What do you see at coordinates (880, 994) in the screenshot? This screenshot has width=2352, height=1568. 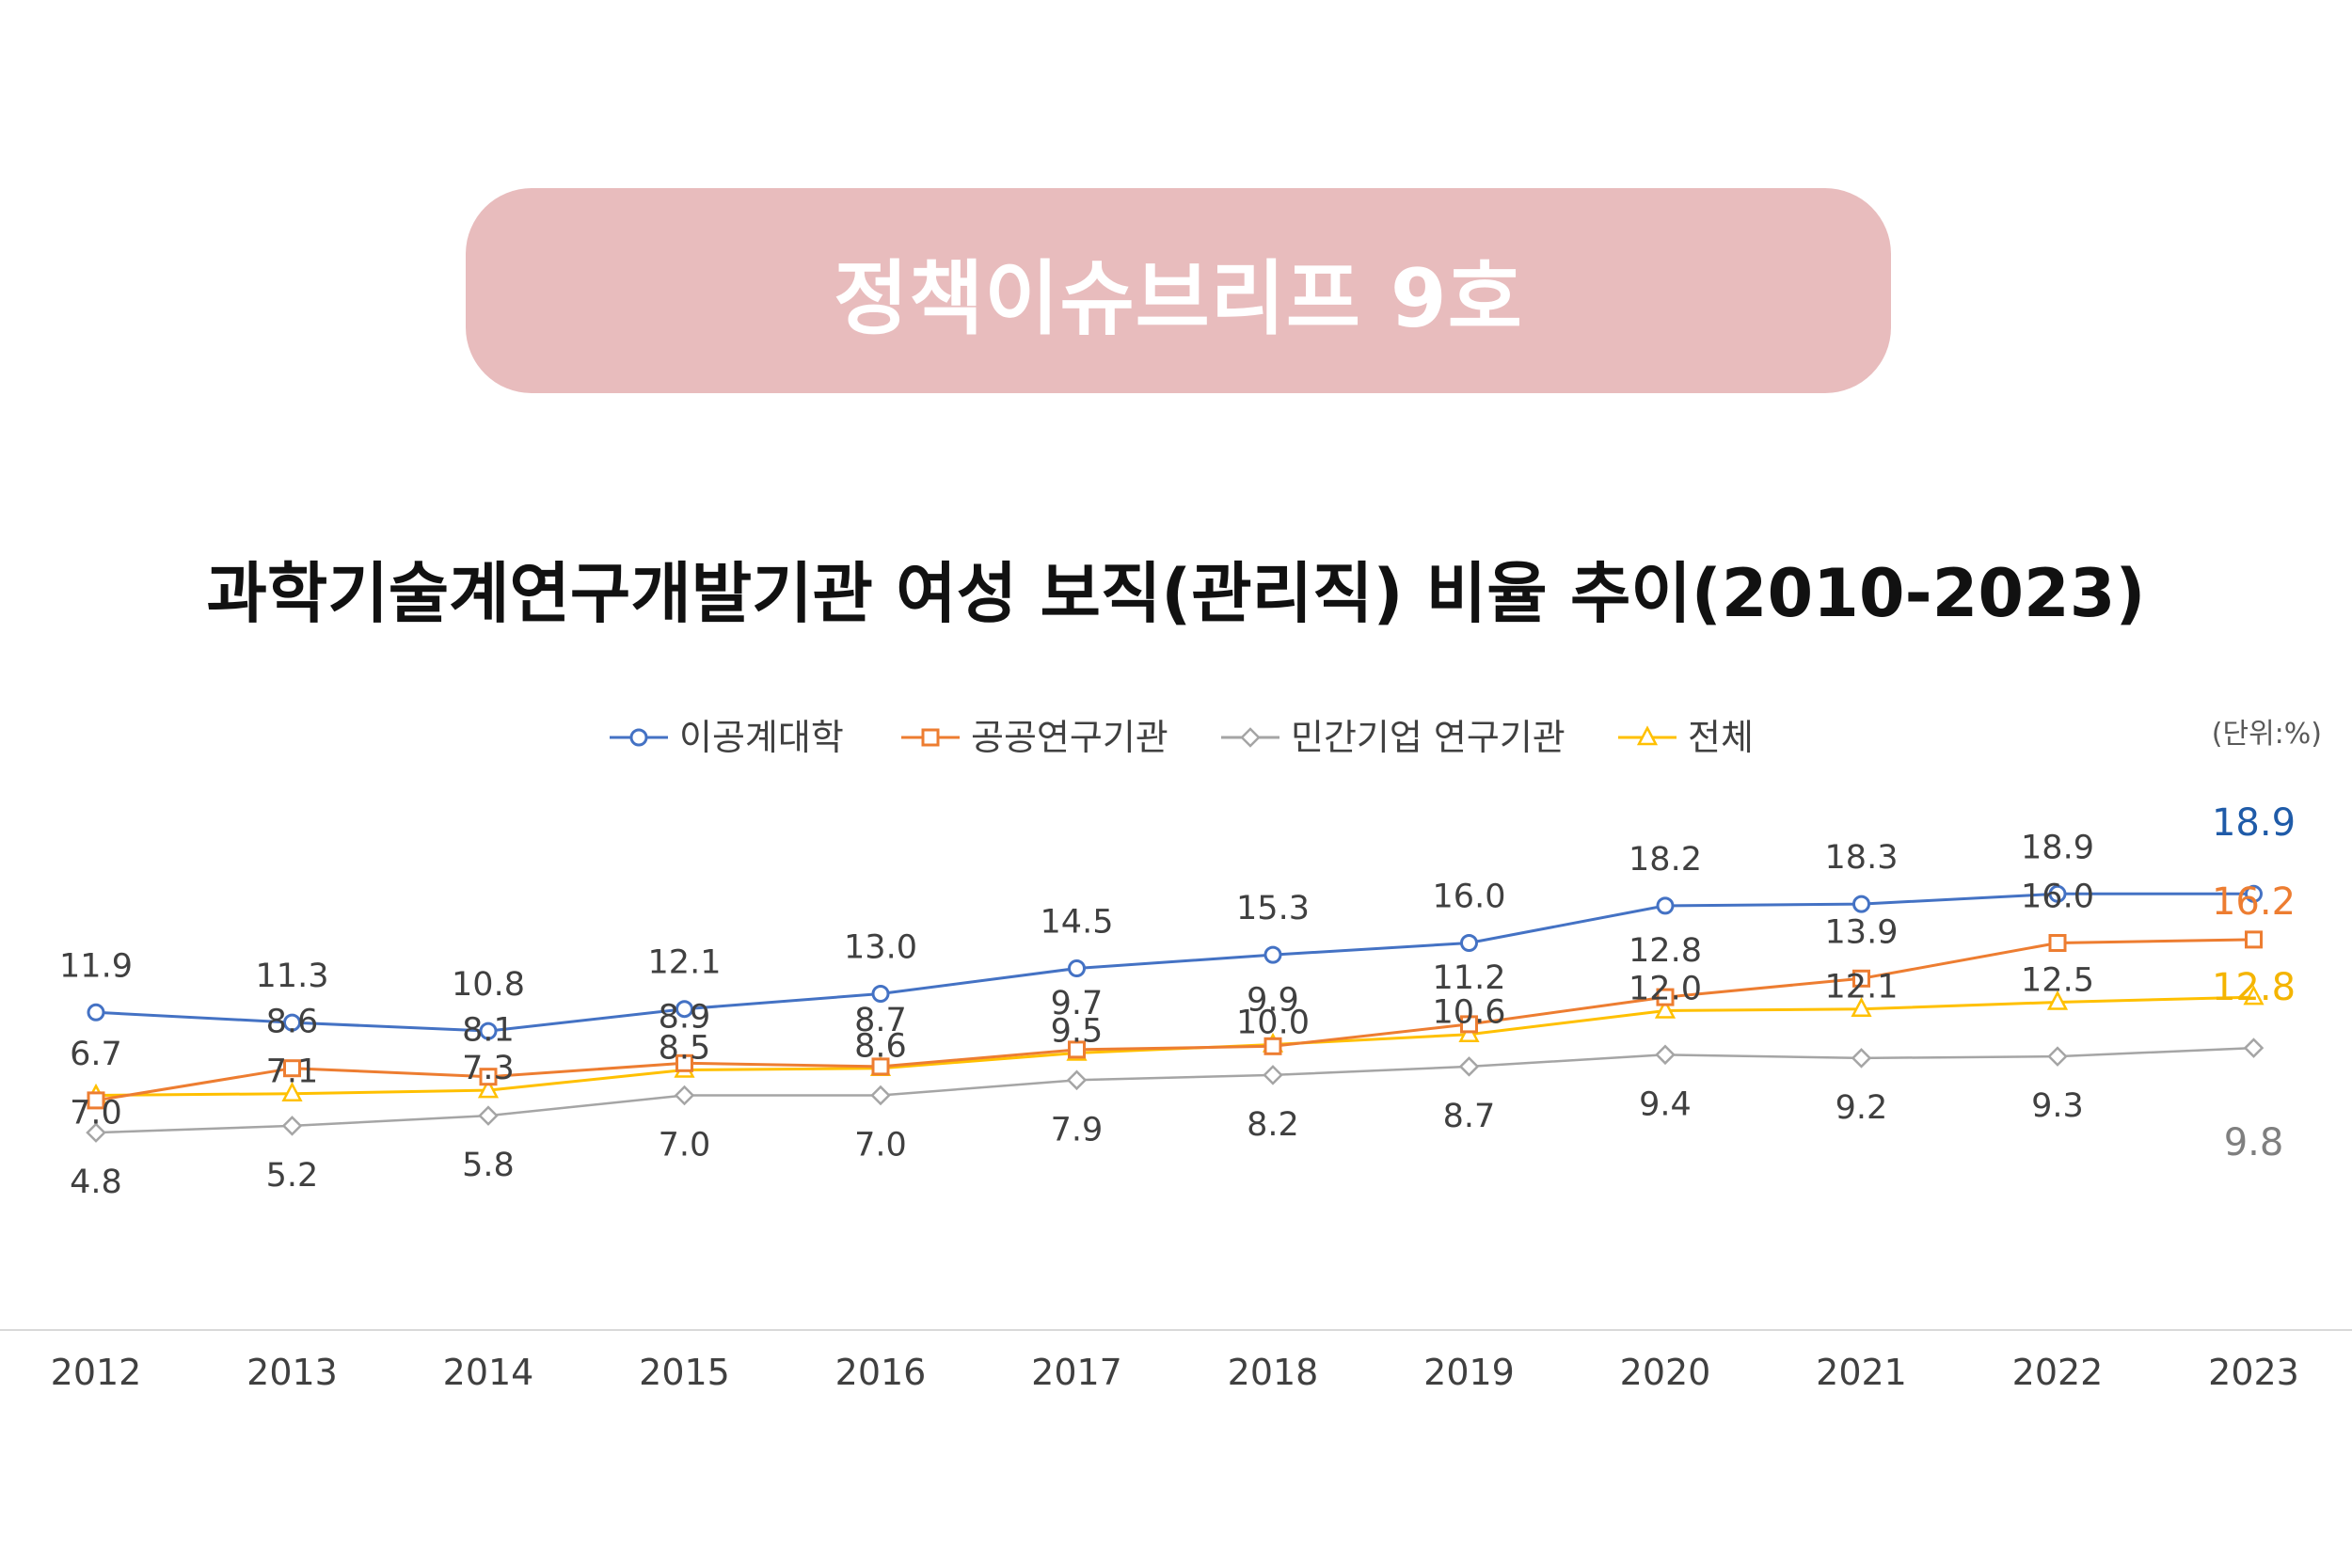 I see `point-university-2016` at bounding box center [880, 994].